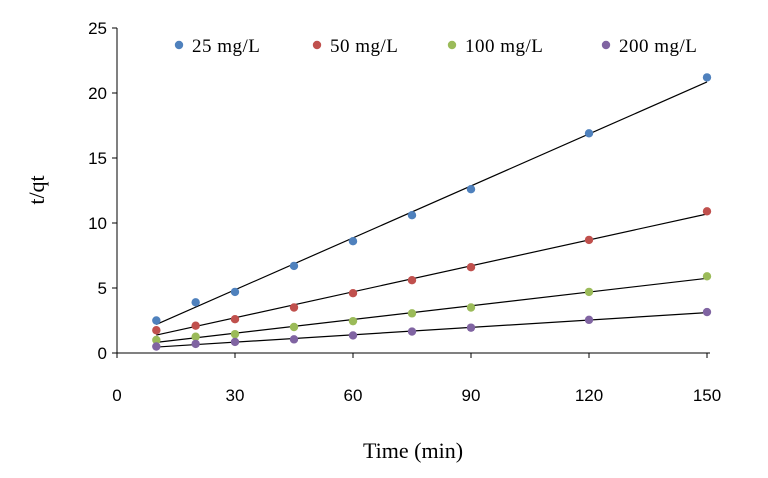 Image resolution: width=768 pixels, height=478 pixels. Describe the element at coordinates (471, 395) in the screenshot. I see `x-tick-label: 90` at that location.